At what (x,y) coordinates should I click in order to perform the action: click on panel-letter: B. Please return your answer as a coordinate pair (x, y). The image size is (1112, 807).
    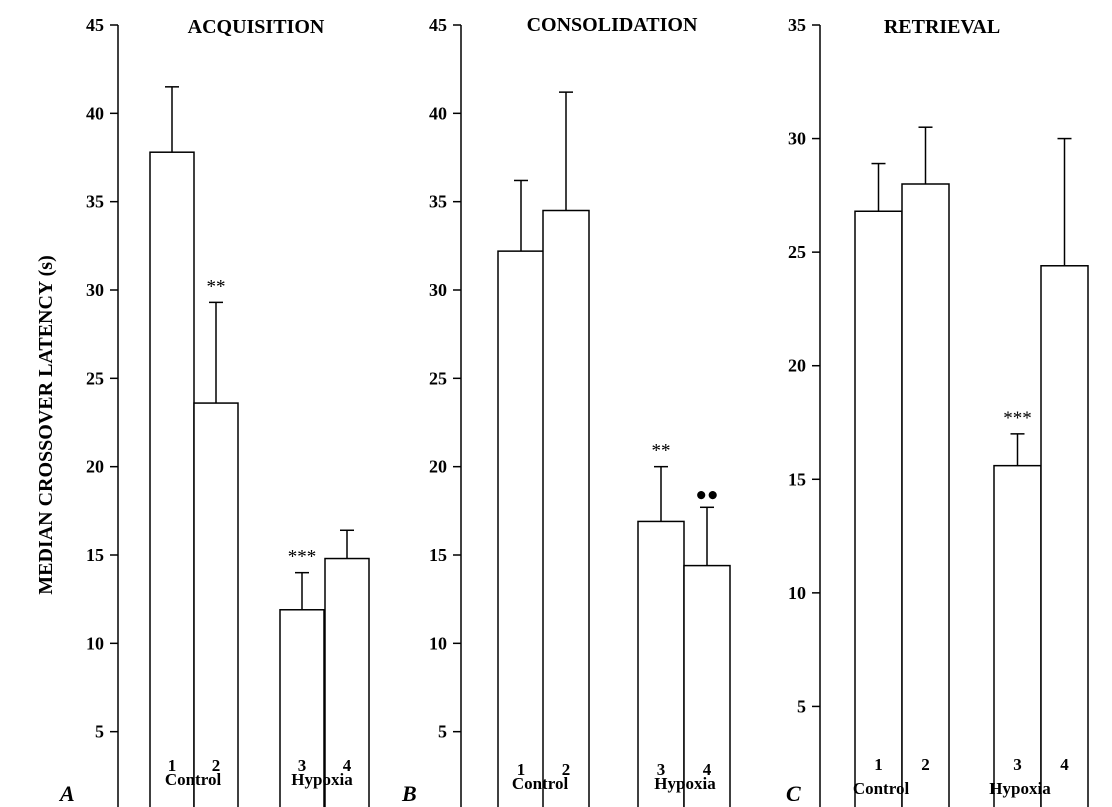
    Looking at the image, I should click on (409, 793).